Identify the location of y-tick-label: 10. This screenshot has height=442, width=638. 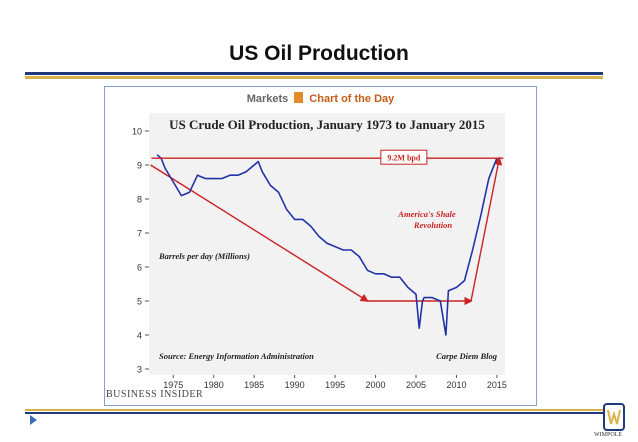
(137, 132).